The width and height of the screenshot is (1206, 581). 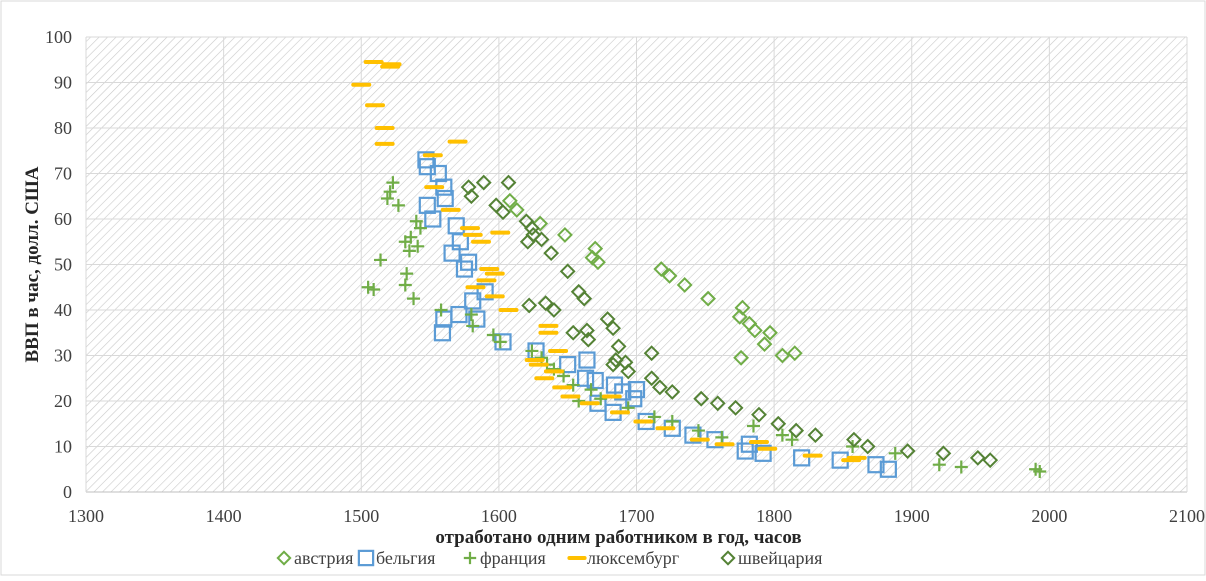 I want to click on legend-label: бельгия, so click(x=405, y=558).